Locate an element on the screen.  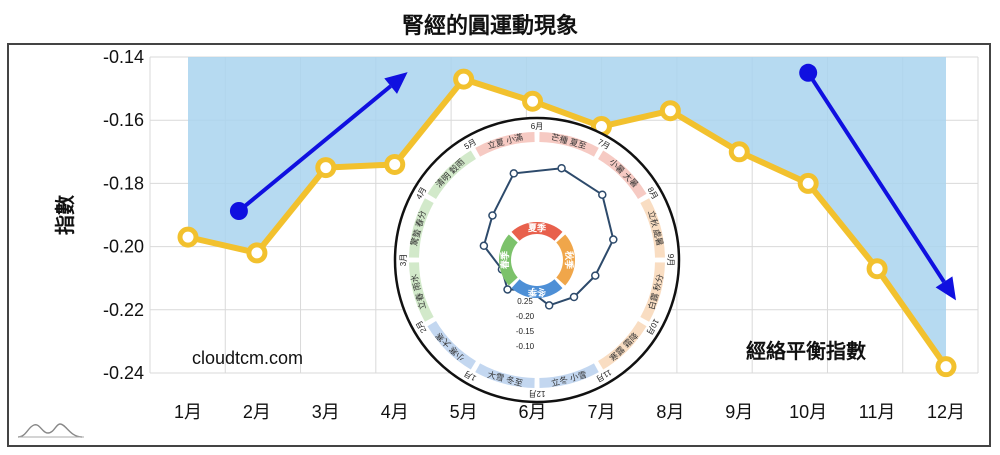
x-tick-label: 9月 is located at coordinates (739, 412).